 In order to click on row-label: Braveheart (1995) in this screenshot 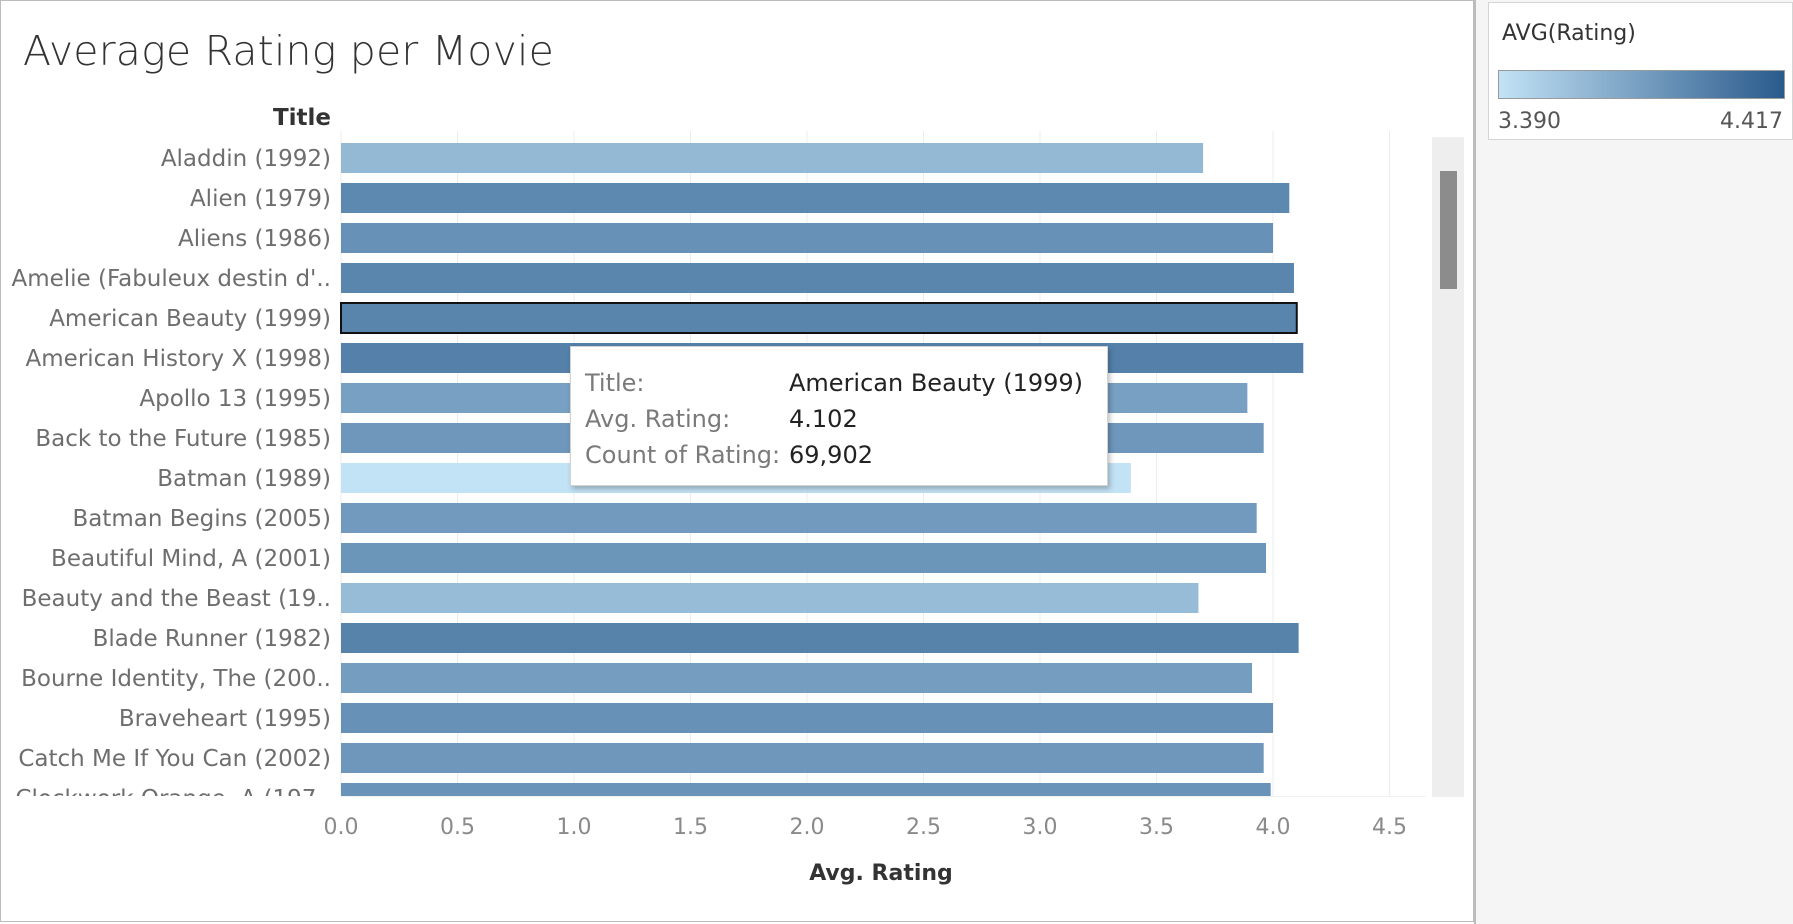, I will do `click(225, 719)`.